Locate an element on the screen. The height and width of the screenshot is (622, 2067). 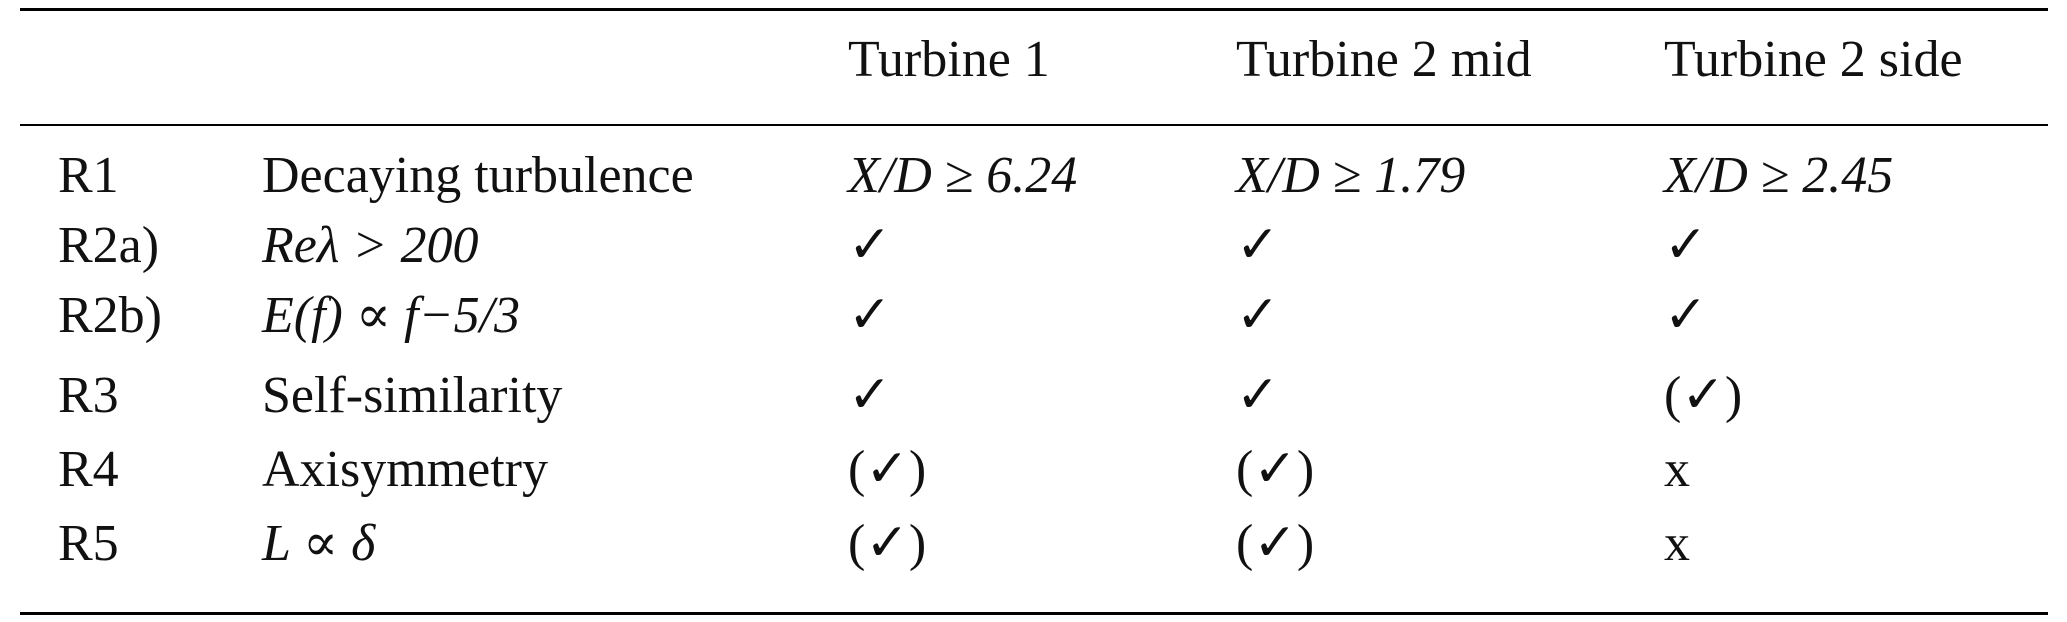
row-requirement: E(f) ∝ f−5/3 is located at coordinates (391, 315).